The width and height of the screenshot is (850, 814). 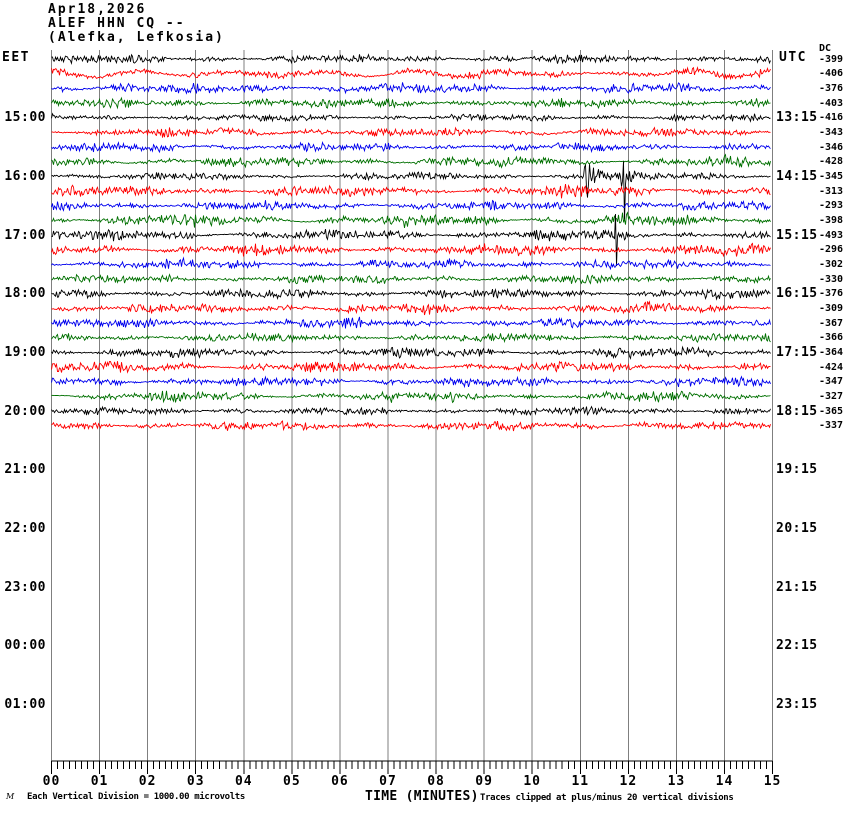 I want to click on minute-tick-label-12: 12, so click(x=628, y=781).